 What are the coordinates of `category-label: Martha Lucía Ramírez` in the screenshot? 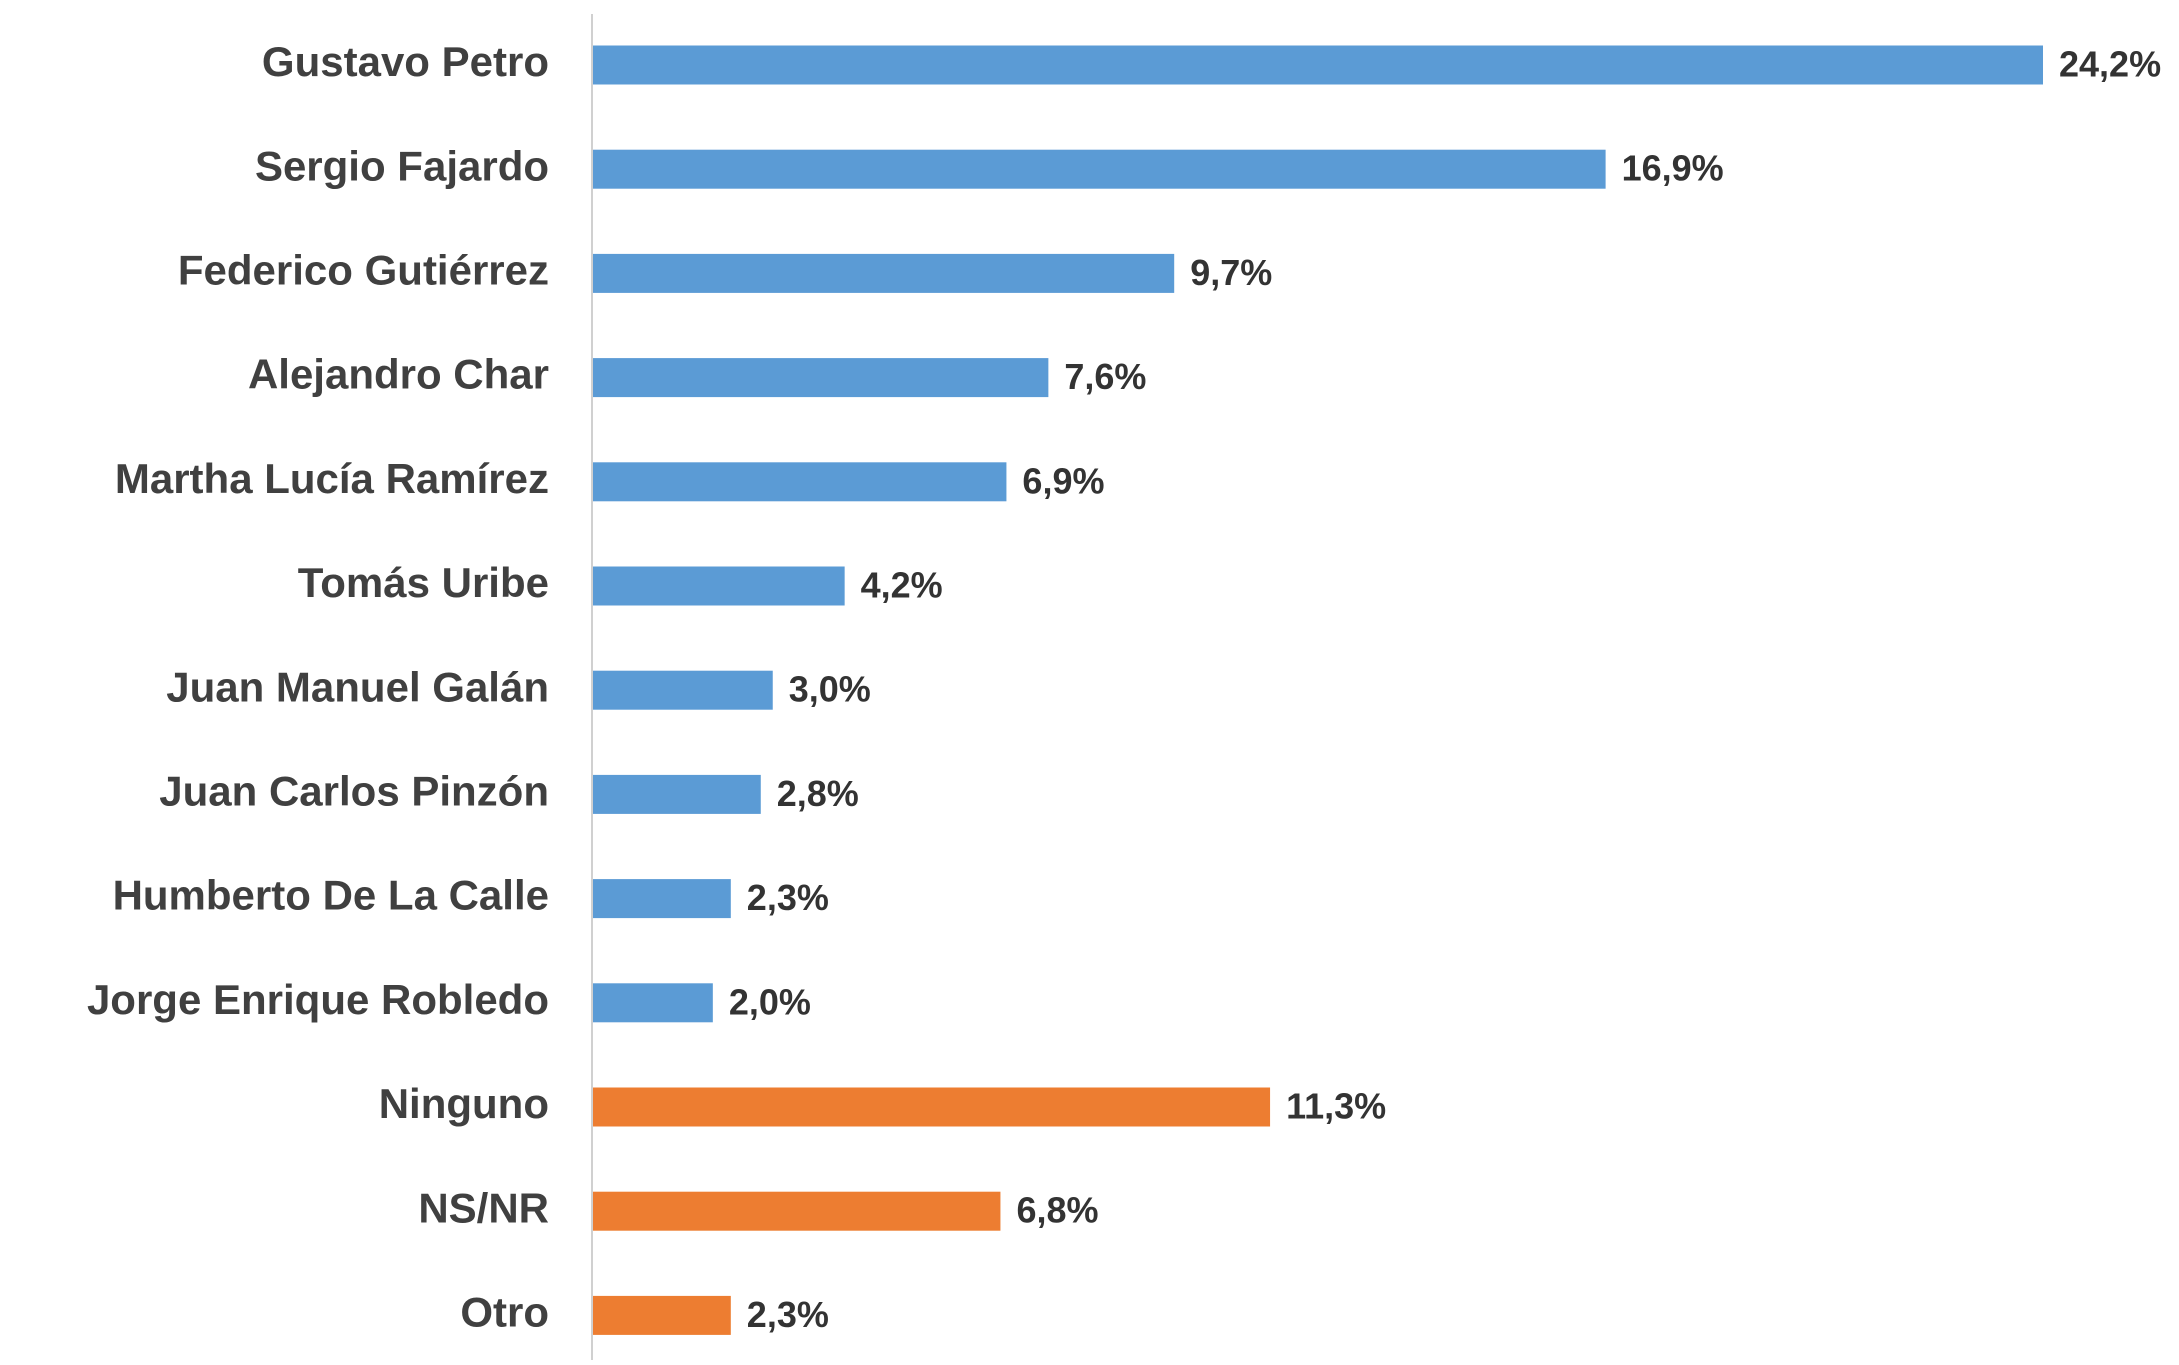 It's located at (332, 478).